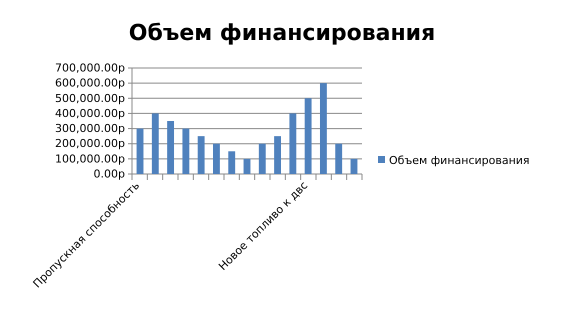 The height and width of the screenshot is (320, 565). I want to click on legend-label: Объем финансирования, so click(459, 160).